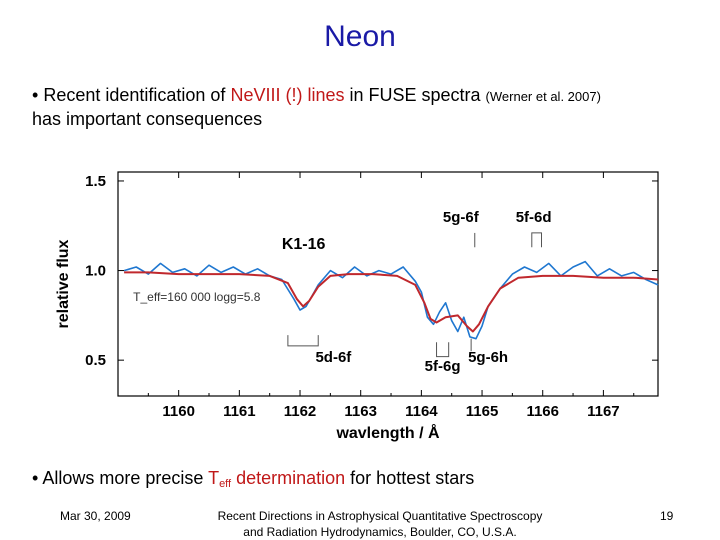 The image size is (720, 540). What do you see at coordinates (63, 283) in the screenshot?
I see `y-axis-label: relative flux` at bounding box center [63, 283].